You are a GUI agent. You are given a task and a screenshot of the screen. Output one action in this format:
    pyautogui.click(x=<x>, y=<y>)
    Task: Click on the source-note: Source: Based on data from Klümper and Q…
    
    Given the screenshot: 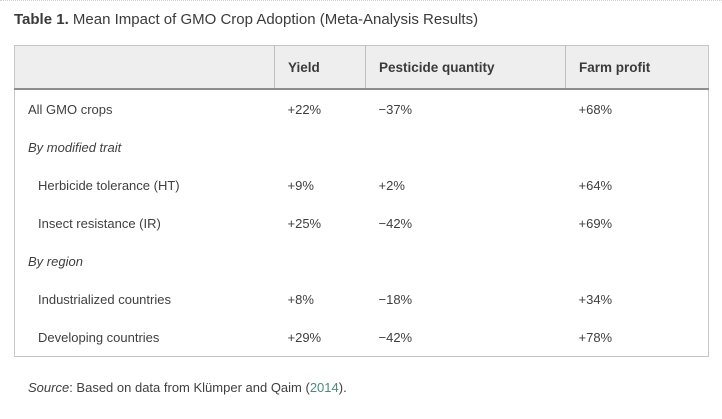 What is the action you would take?
    pyautogui.click(x=187, y=388)
    